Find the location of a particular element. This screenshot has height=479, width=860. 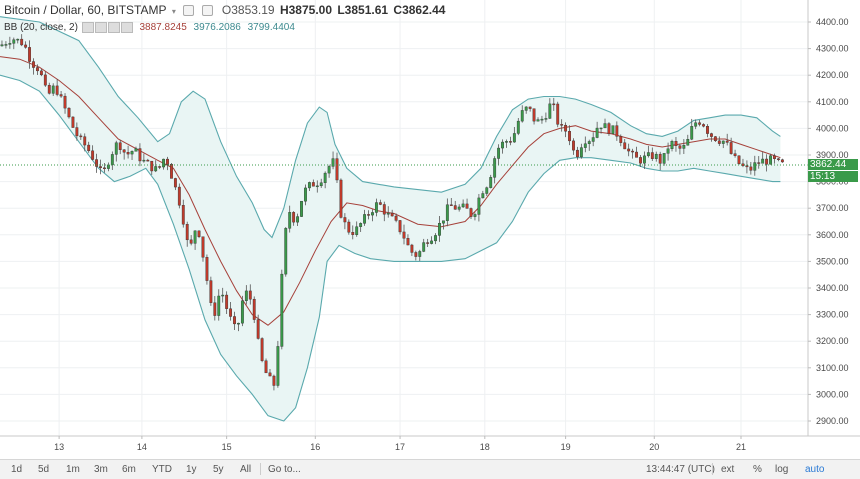

close-icon is located at coordinates (113, 27).